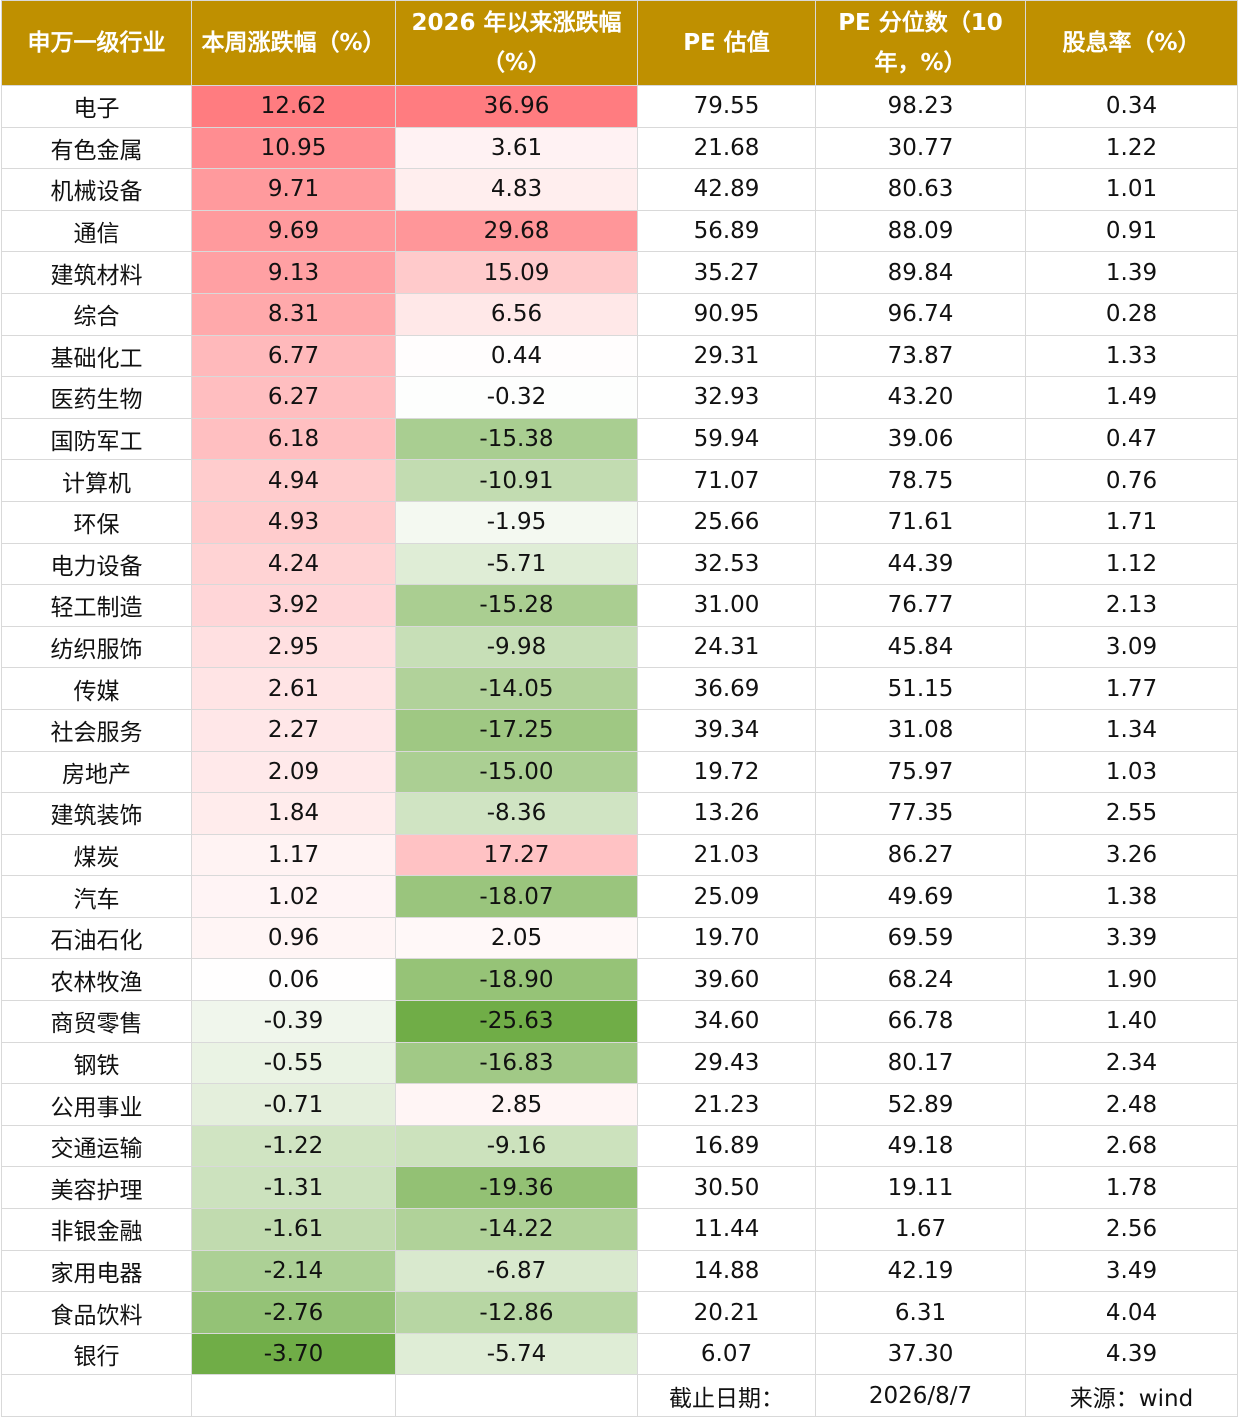 Image resolution: width=1238 pixels, height=1420 pixels. I want to click on value-cell: 34.60, so click(726, 1021).